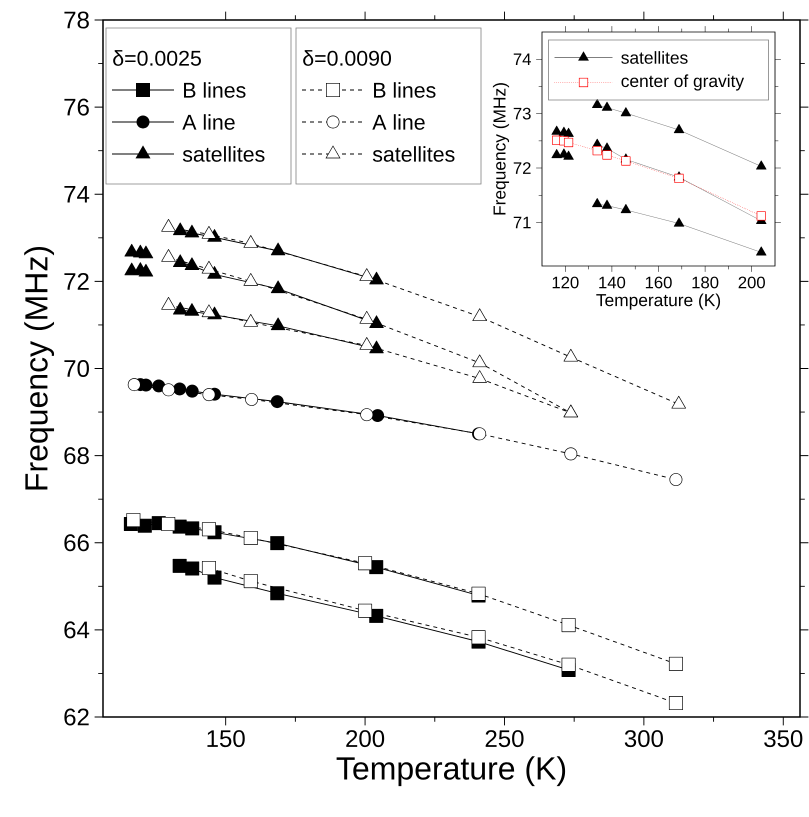  I want to click on y-tick-label: 71, so click(522, 222).